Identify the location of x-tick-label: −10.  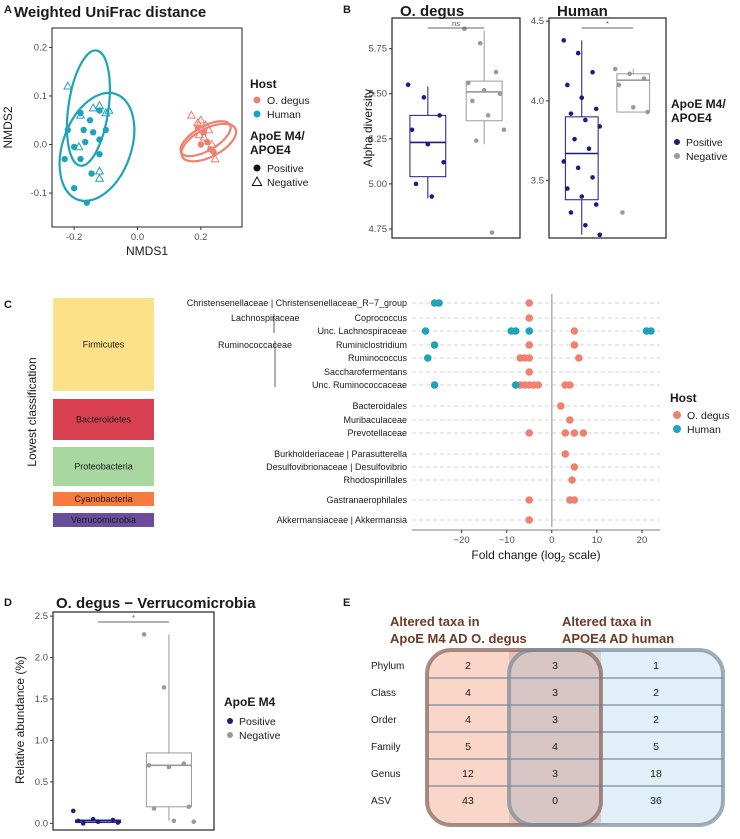
(507, 540).